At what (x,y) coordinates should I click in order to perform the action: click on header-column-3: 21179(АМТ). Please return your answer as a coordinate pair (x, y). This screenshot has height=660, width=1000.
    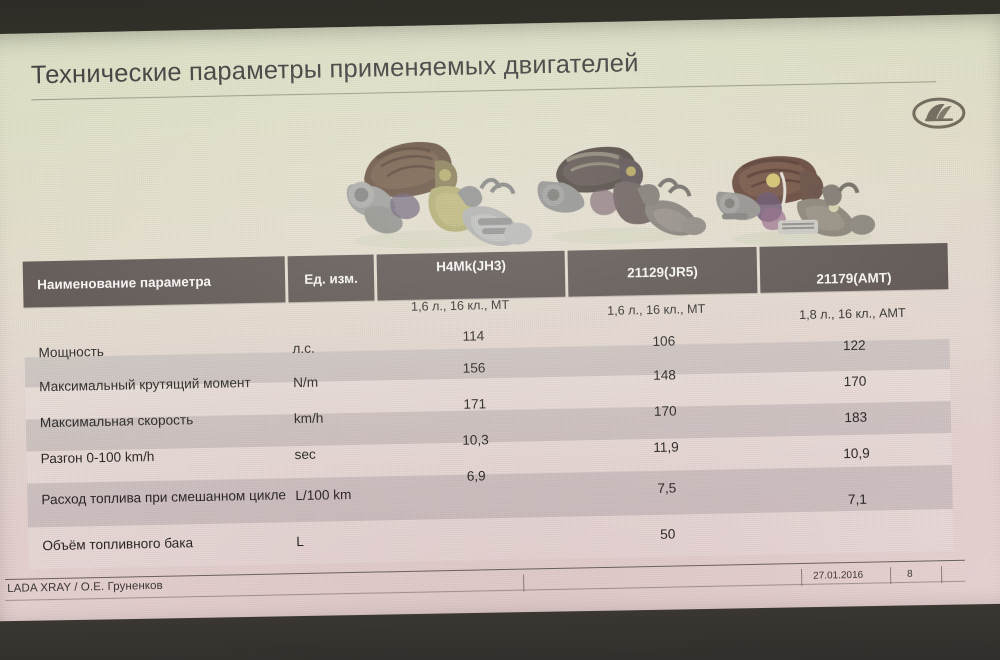
    Looking at the image, I should click on (854, 268).